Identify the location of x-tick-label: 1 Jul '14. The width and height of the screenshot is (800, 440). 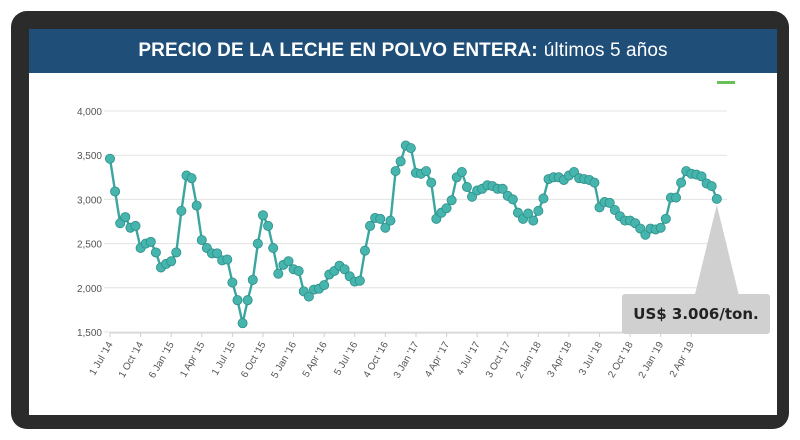
(102, 359).